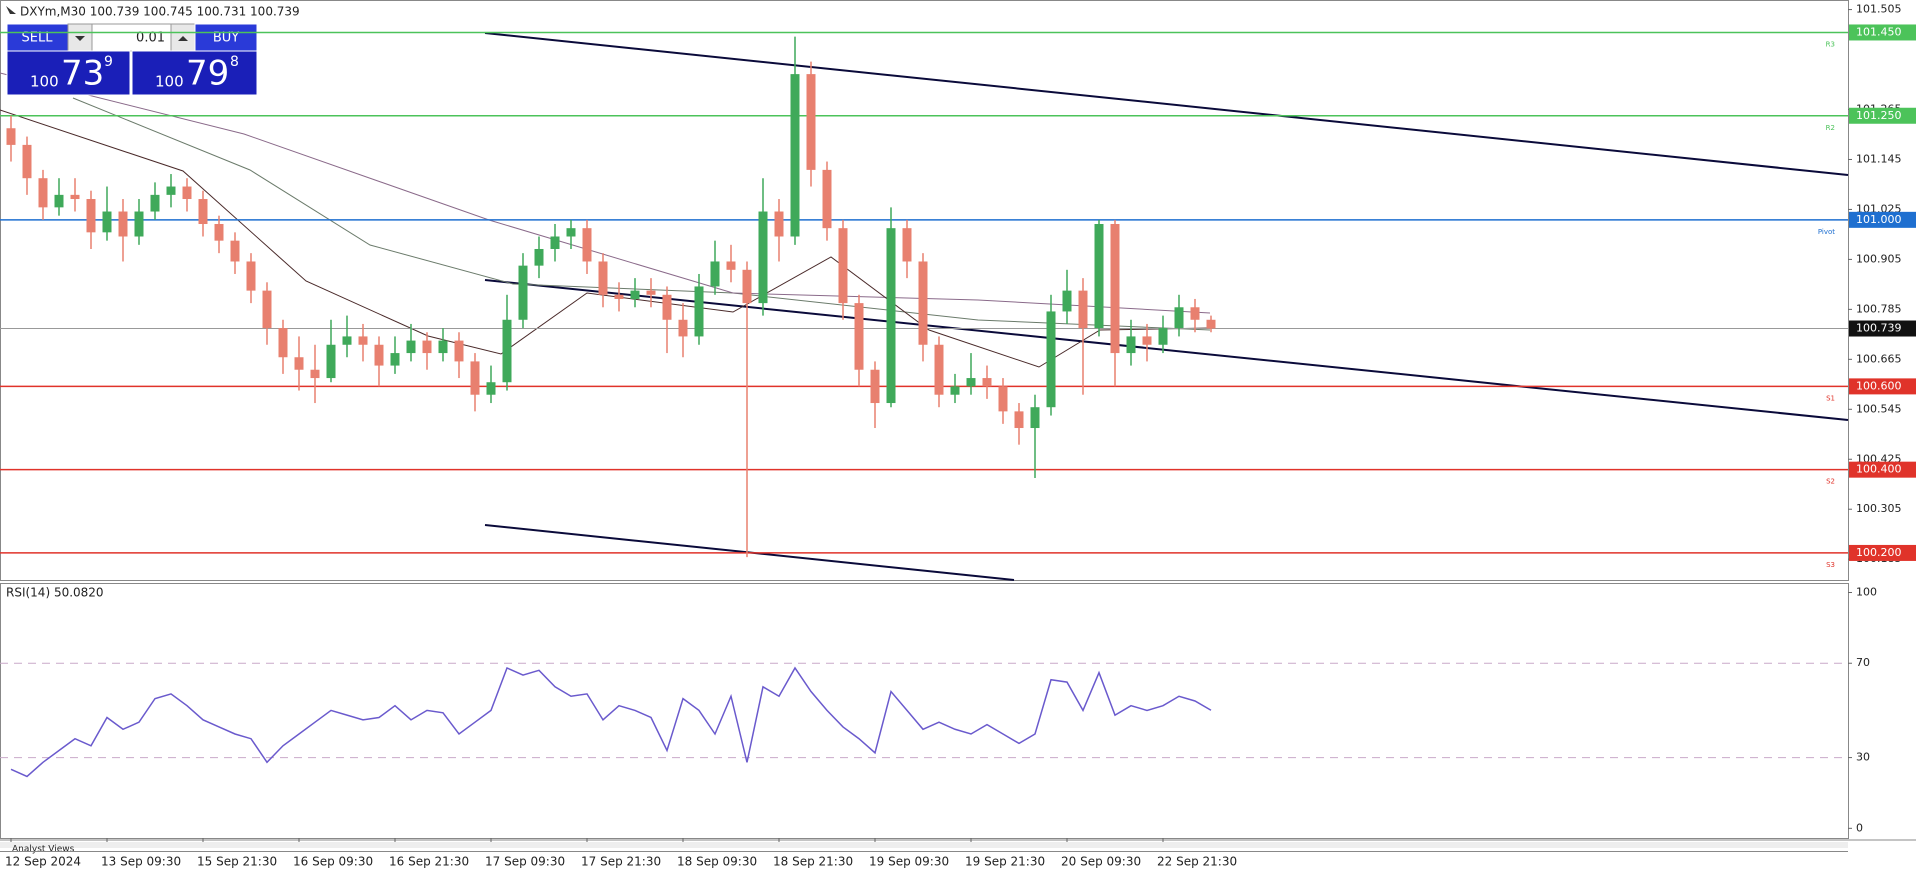 This screenshot has width=1916, height=874. I want to click on level-label: 101.450, so click(1879, 31).